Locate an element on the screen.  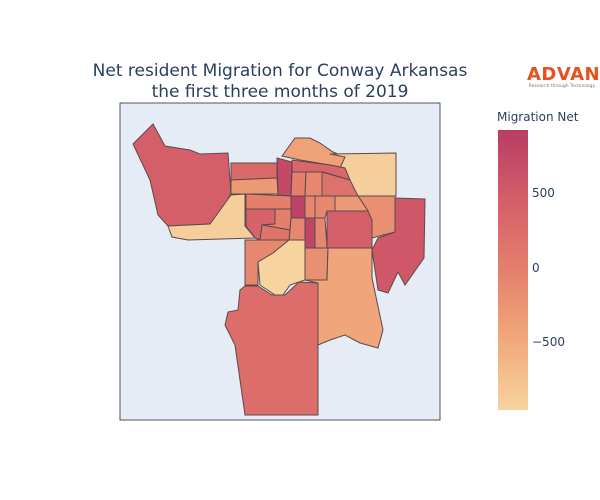
colorbar-tick: 500 is located at coordinates (543, 193).